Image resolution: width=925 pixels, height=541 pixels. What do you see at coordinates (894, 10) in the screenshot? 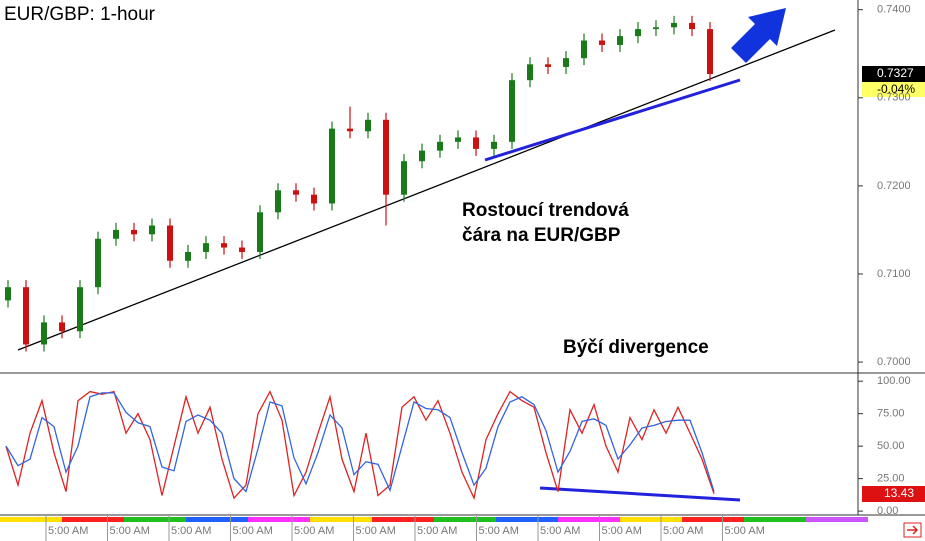
I see `y-tick-label: 0.7400` at bounding box center [894, 10].